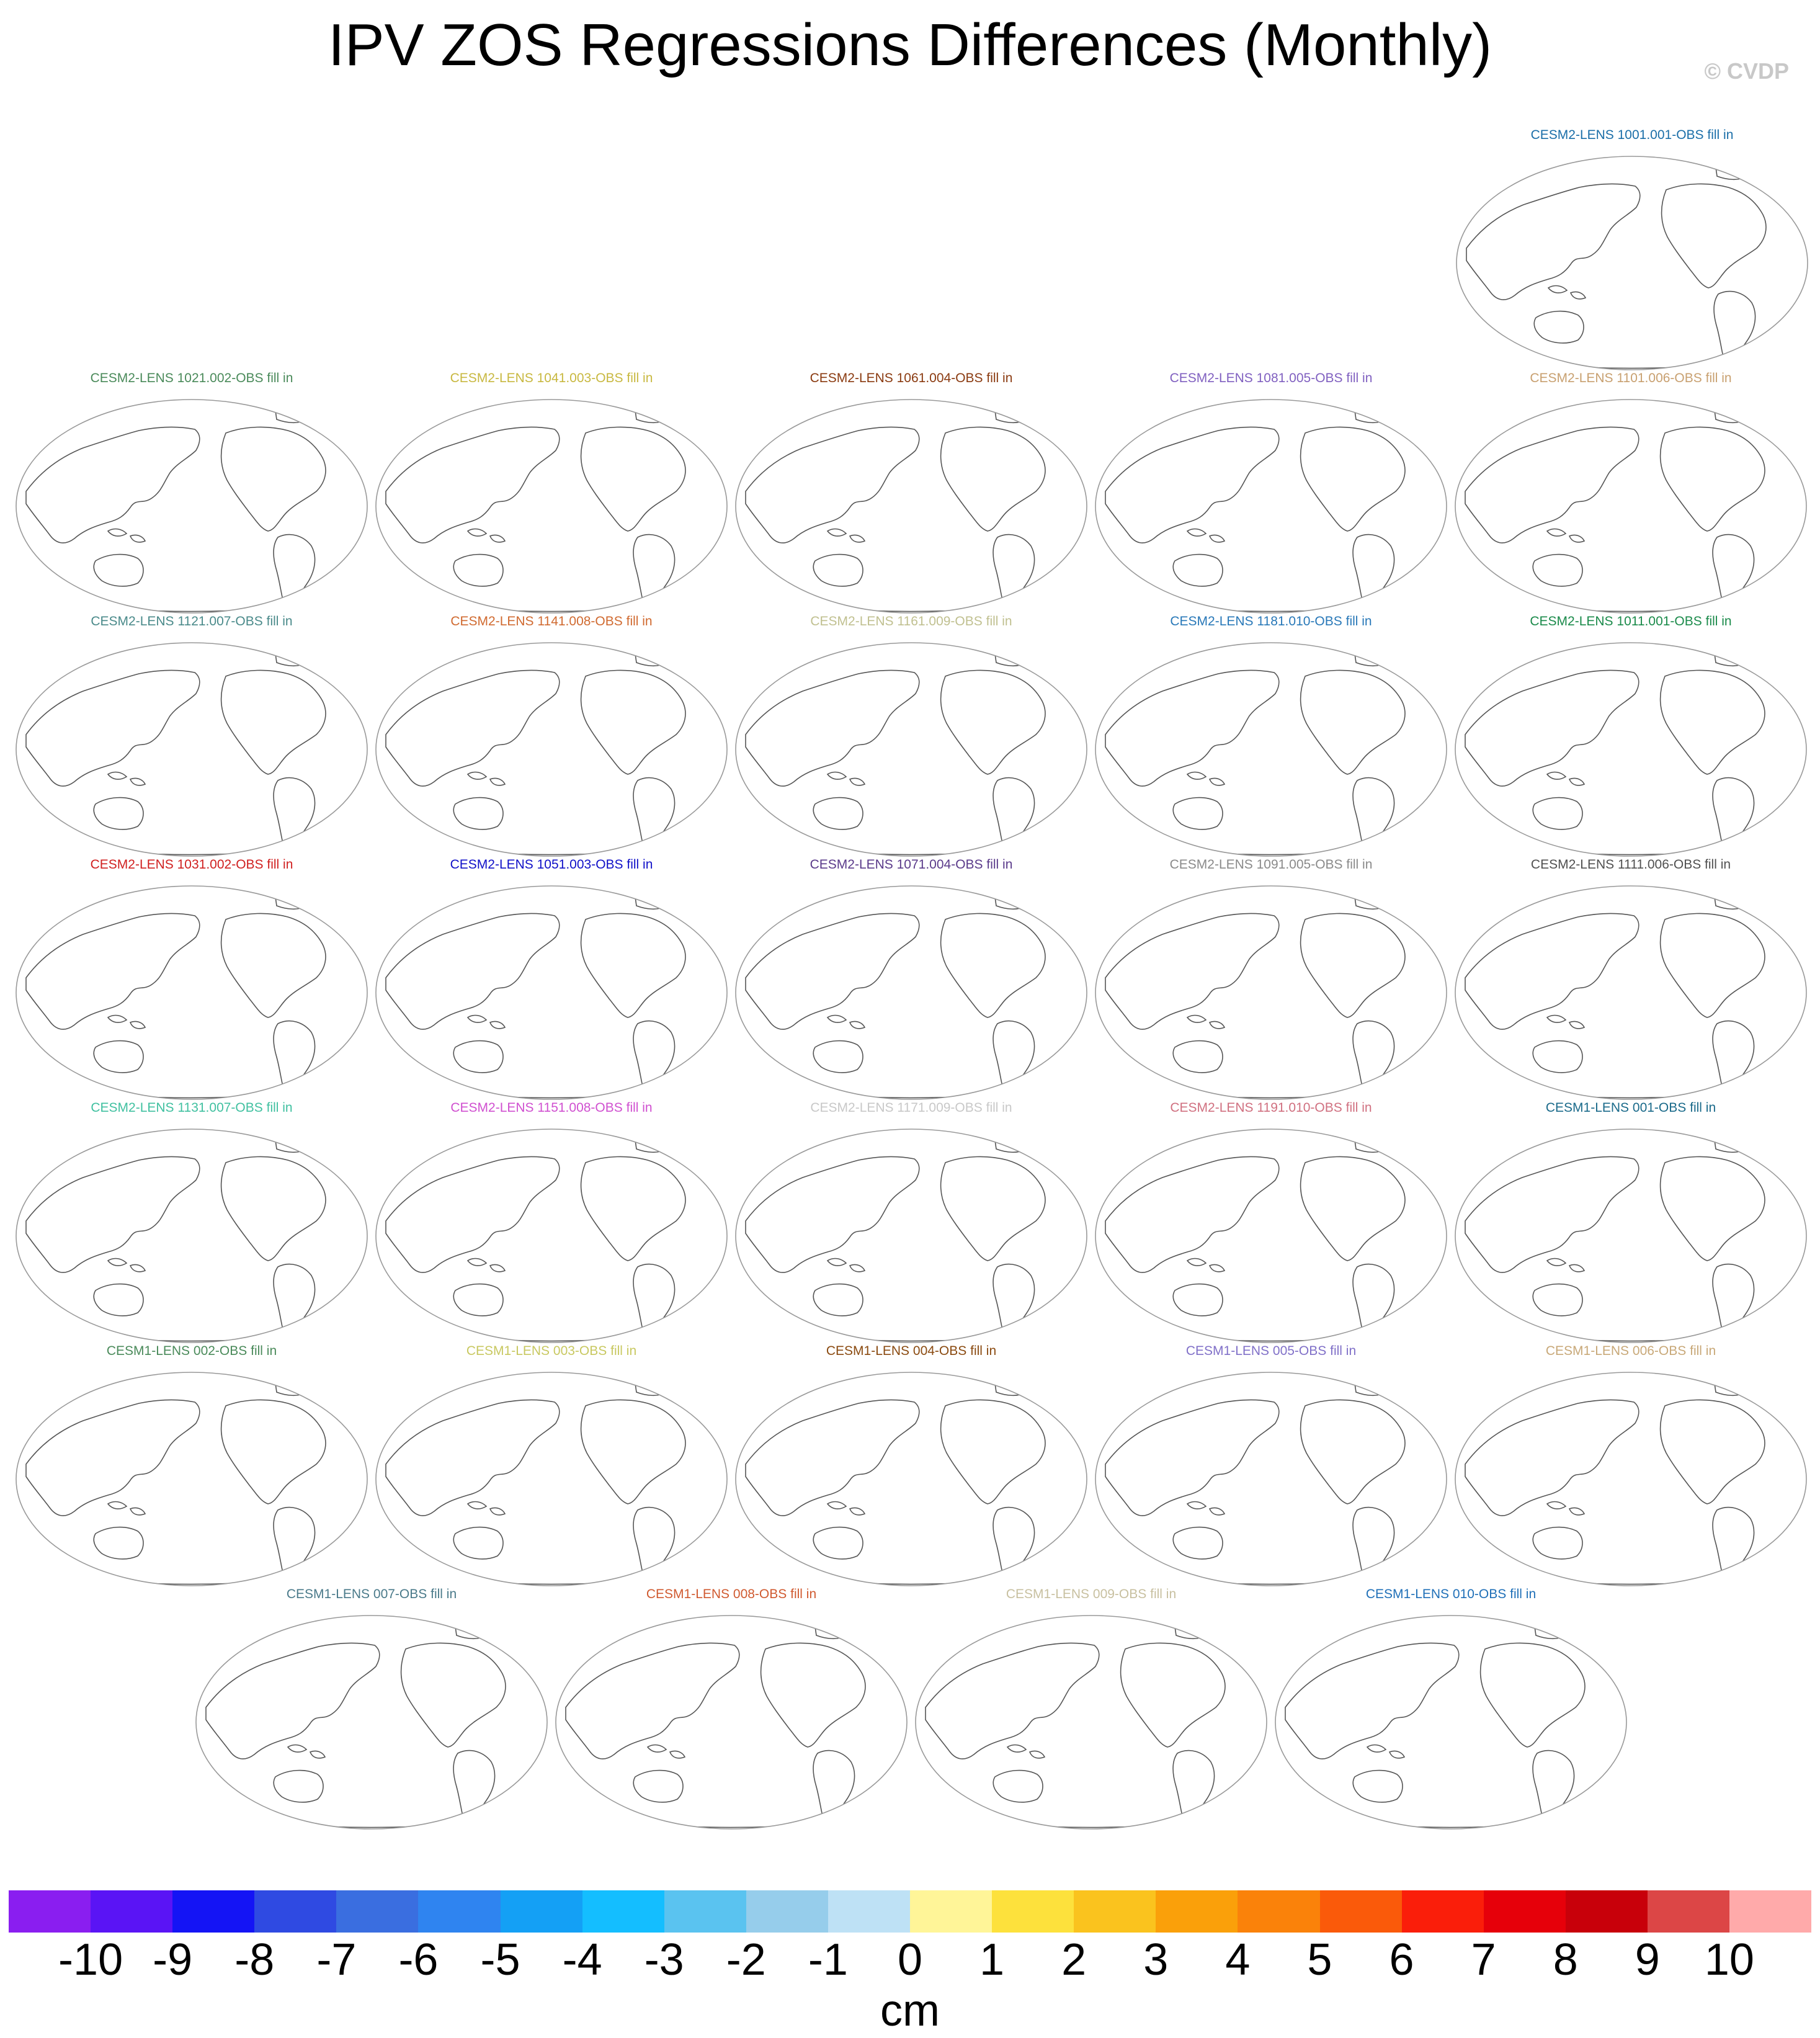 The width and height of the screenshot is (1820, 2038). What do you see at coordinates (551, 1108) in the screenshot?
I see `map-panel-title: CESM2-LENS 1151.008-OBS fill in` at bounding box center [551, 1108].